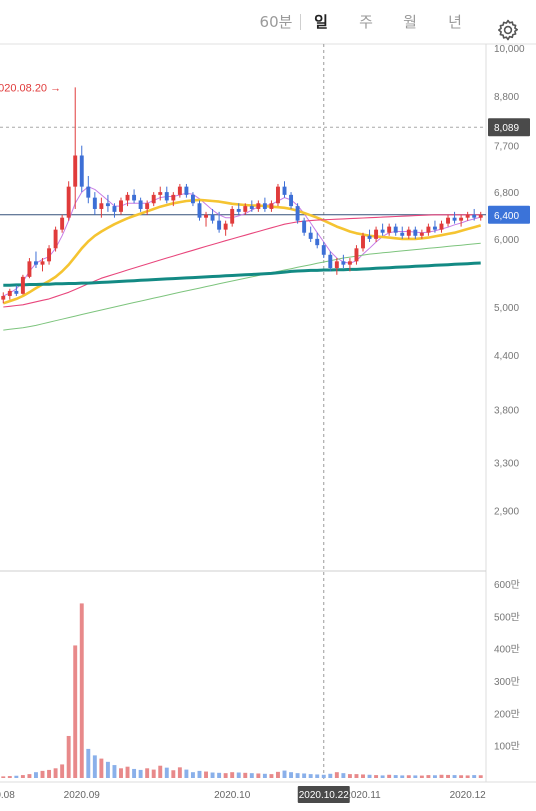 The height and width of the screenshot is (811, 536). I want to click on current-price-tag-label: 6,400, so click(506, 216).